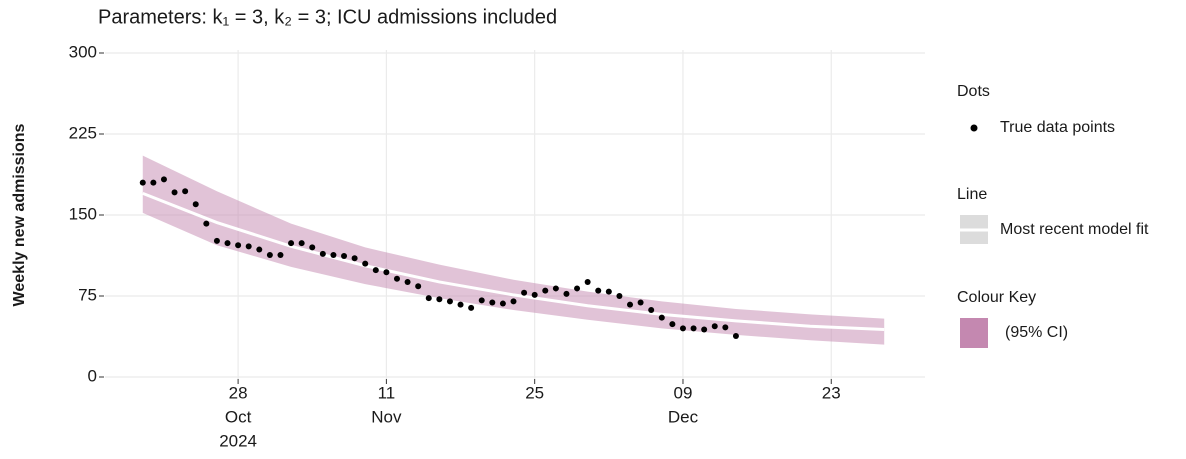 This screenshot has width=1186, height=459. Describe the element at coordinates (996, 297) in the screenshot. I see `legend-title: Colour Key` at that location.